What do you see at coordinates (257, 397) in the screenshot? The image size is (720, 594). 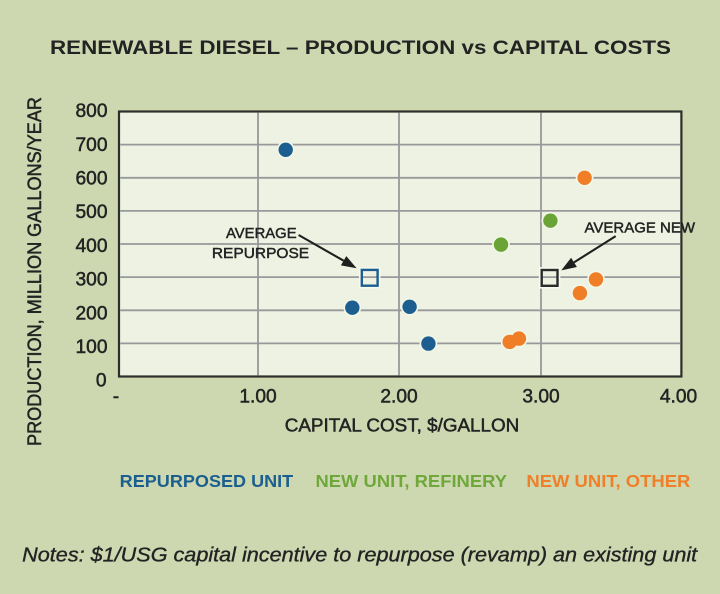 I see `svg-text: 1.00` at bounding box center [257, 397].